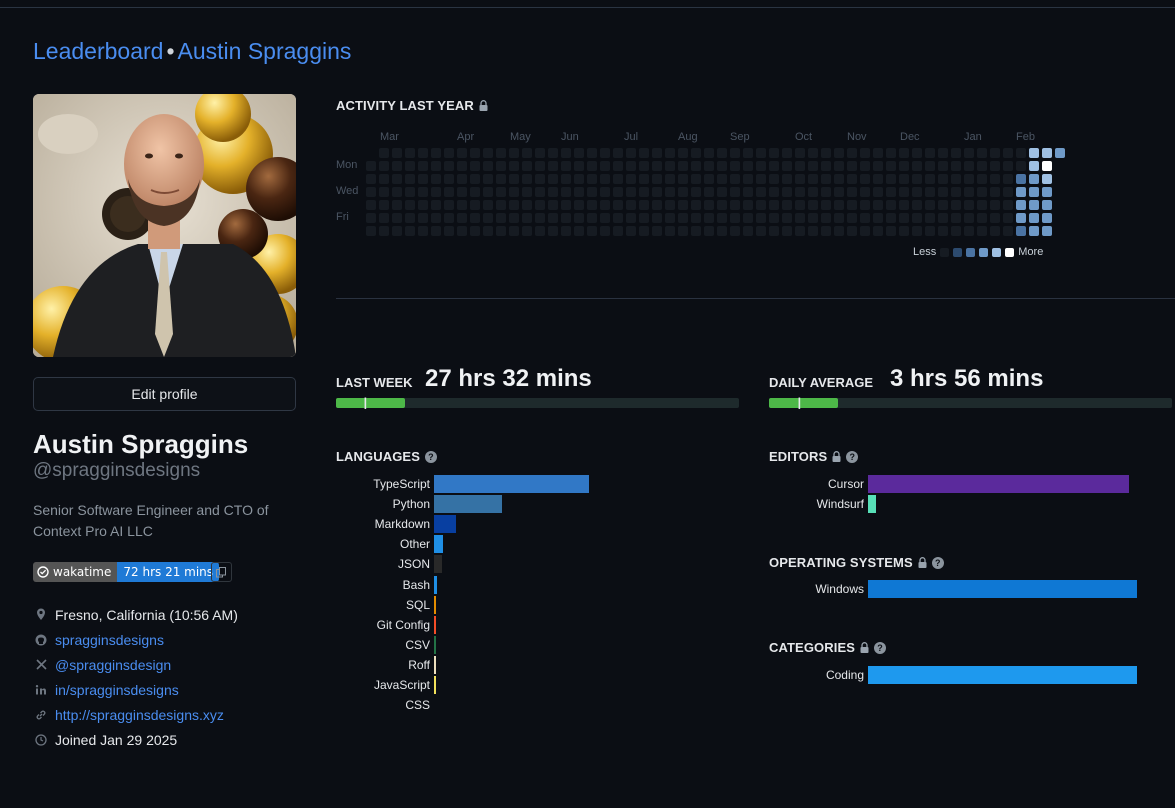  Describe the element at coordinates (462, 645) in the screenshot. I see `bar-row: CSV` at that location.